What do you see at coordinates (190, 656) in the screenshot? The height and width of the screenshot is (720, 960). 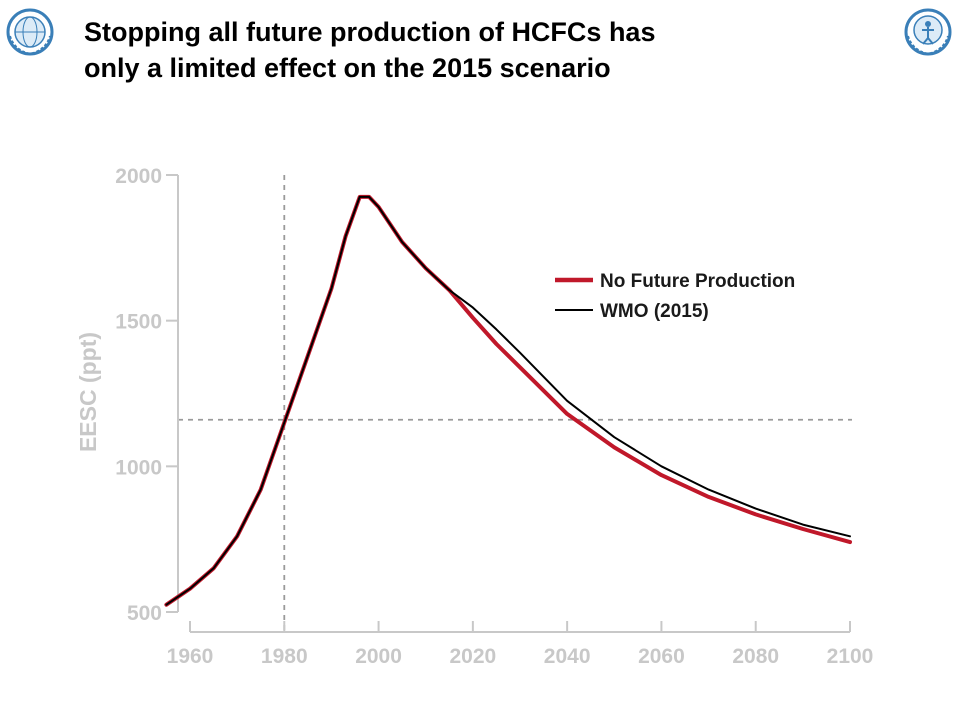 I see `x-tick-label: 1960` at bounding box center [190, 656].